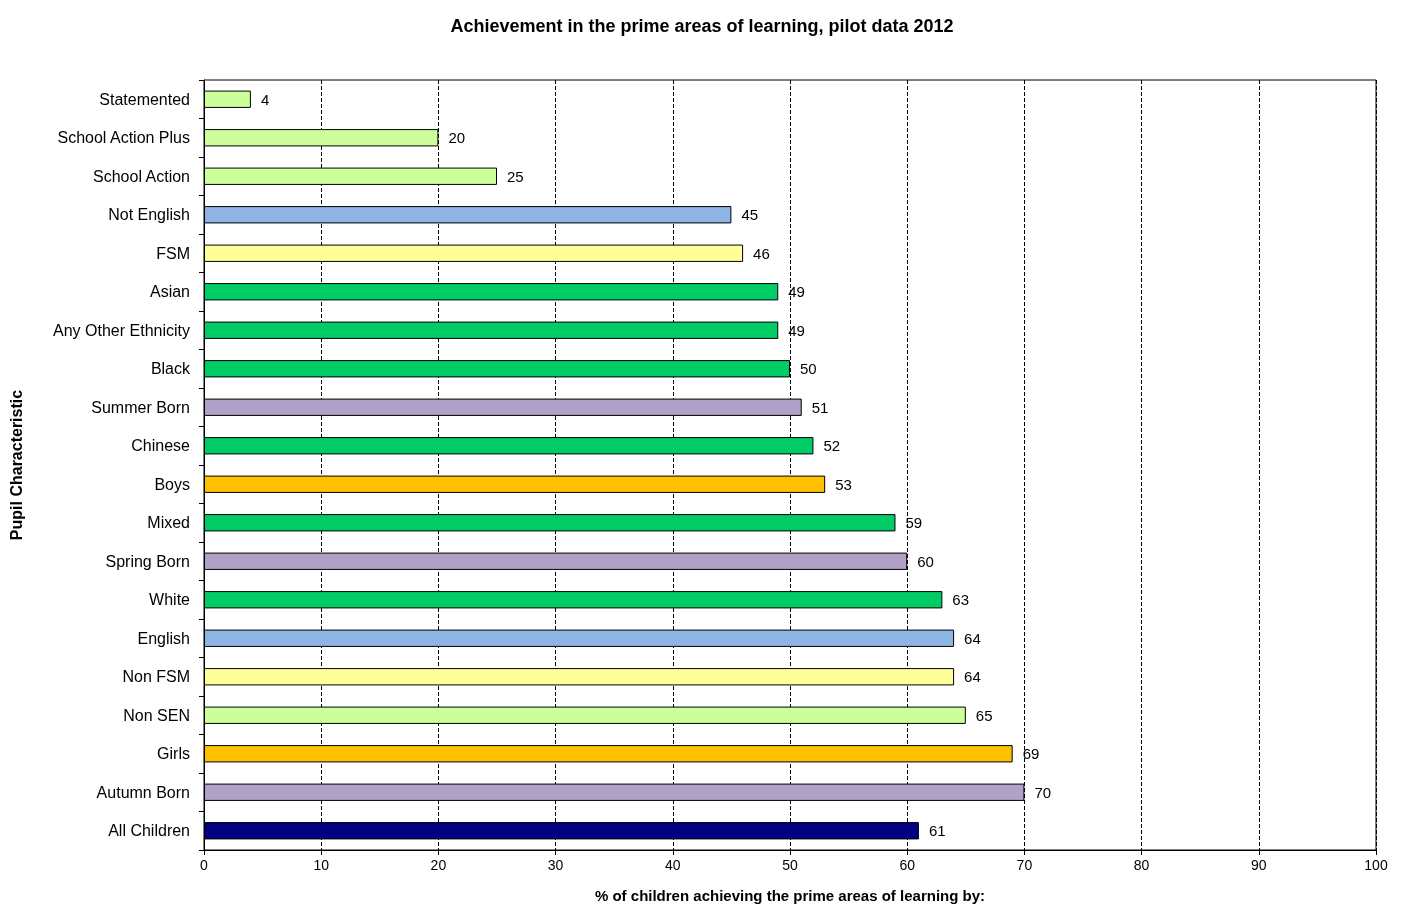 The image size is (1404, 922). Describe the element at coordinates (702, 26) in the screenshot. I see `chart-title: Achievement in the prime areas of learning, pilot data 2012` at that location.